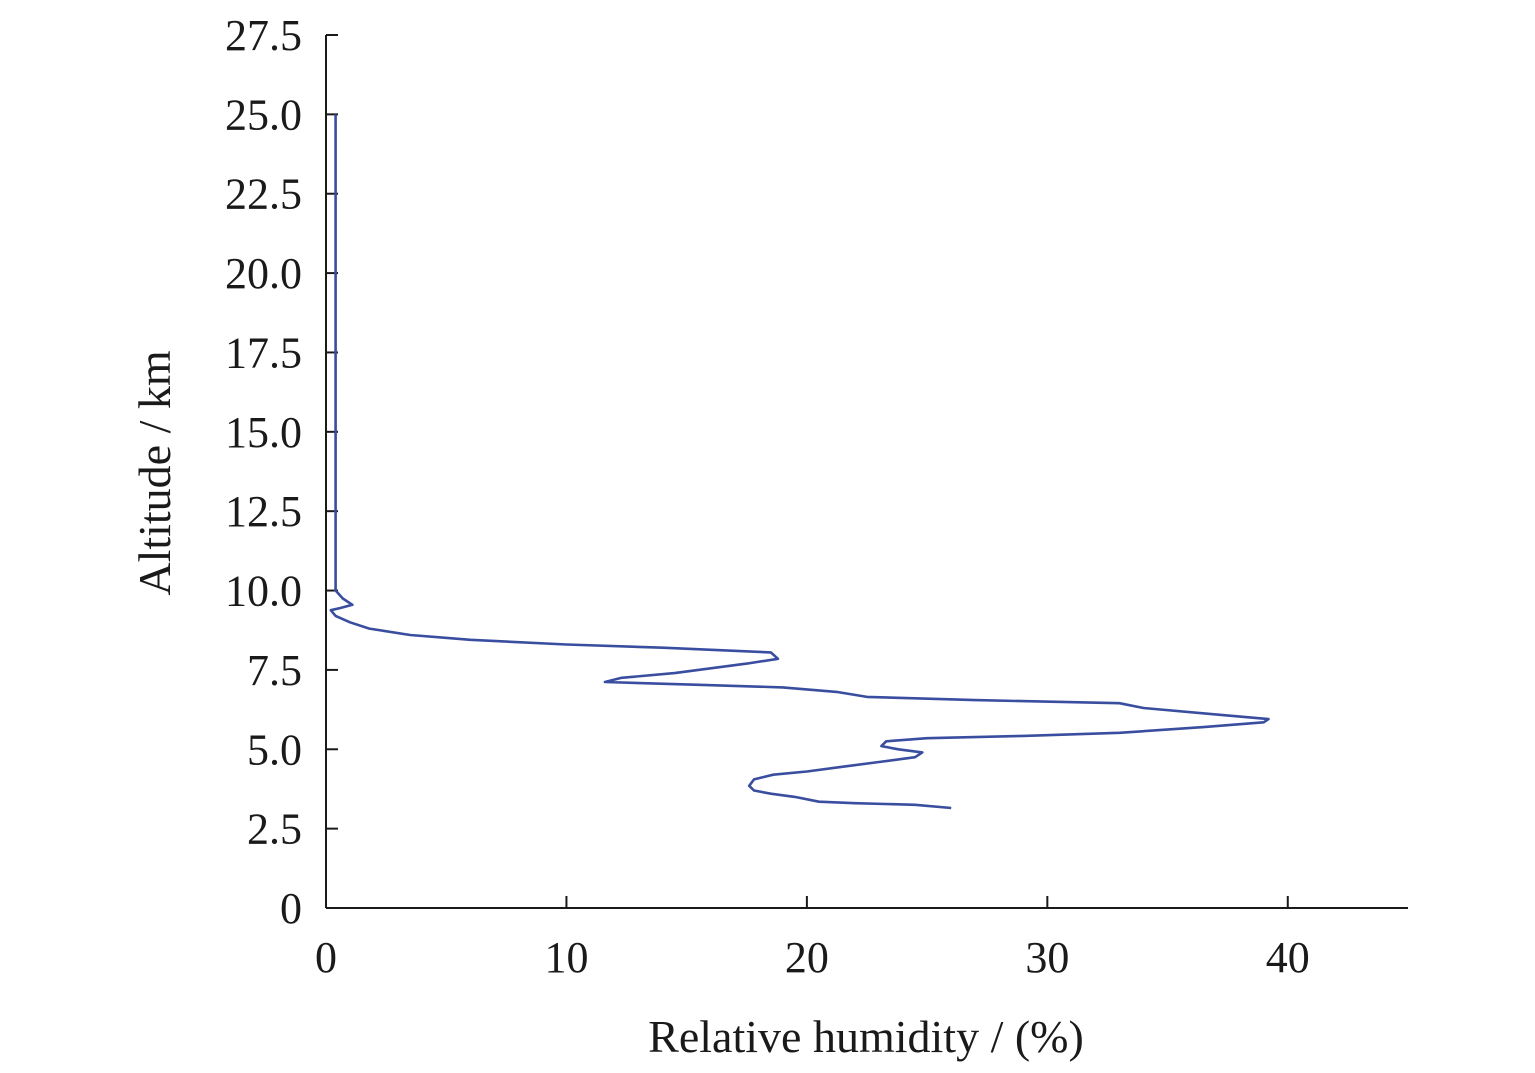 The width and height of the screenshot is (1535, 1073). What do you see at coordinates (807, 957) in the screenshot?
I see `x-tick-label: 20` at bounding box center [807, 957].